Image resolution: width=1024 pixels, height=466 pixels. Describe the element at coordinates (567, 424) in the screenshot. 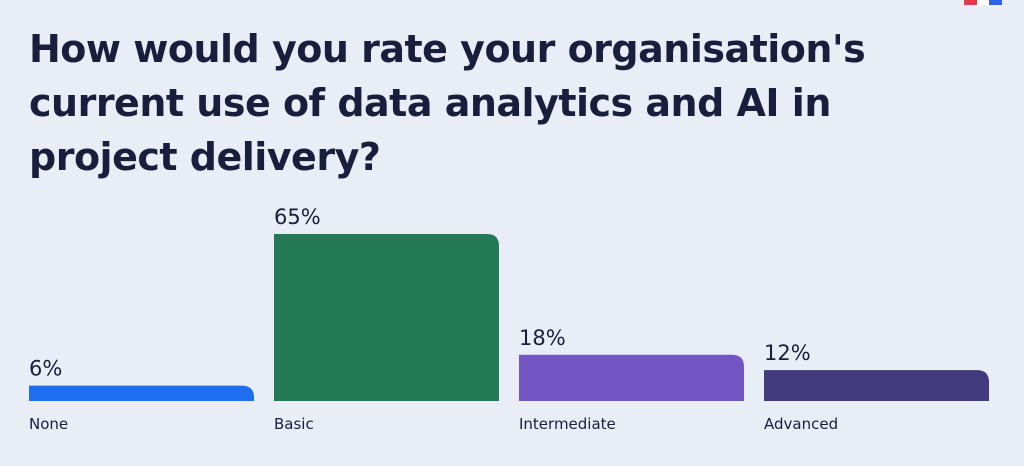

I see `category-label-intermediate: Intermediate` at that location.